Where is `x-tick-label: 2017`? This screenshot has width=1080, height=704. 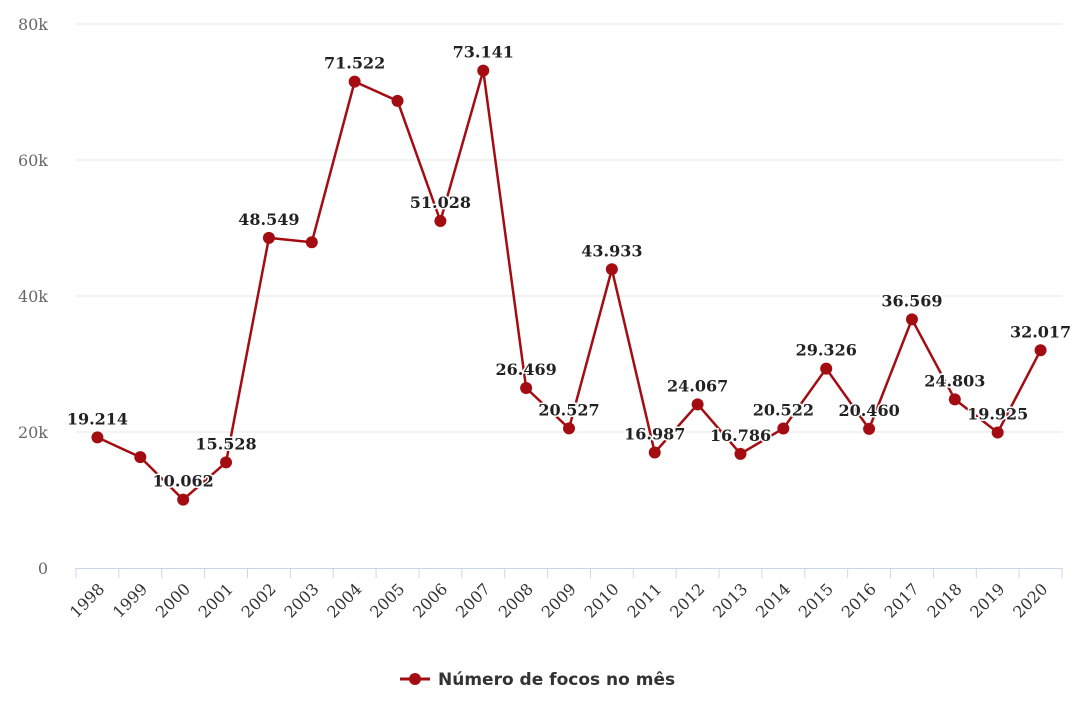
x-tick-label: 2017 is located at coordinates (902, 600).